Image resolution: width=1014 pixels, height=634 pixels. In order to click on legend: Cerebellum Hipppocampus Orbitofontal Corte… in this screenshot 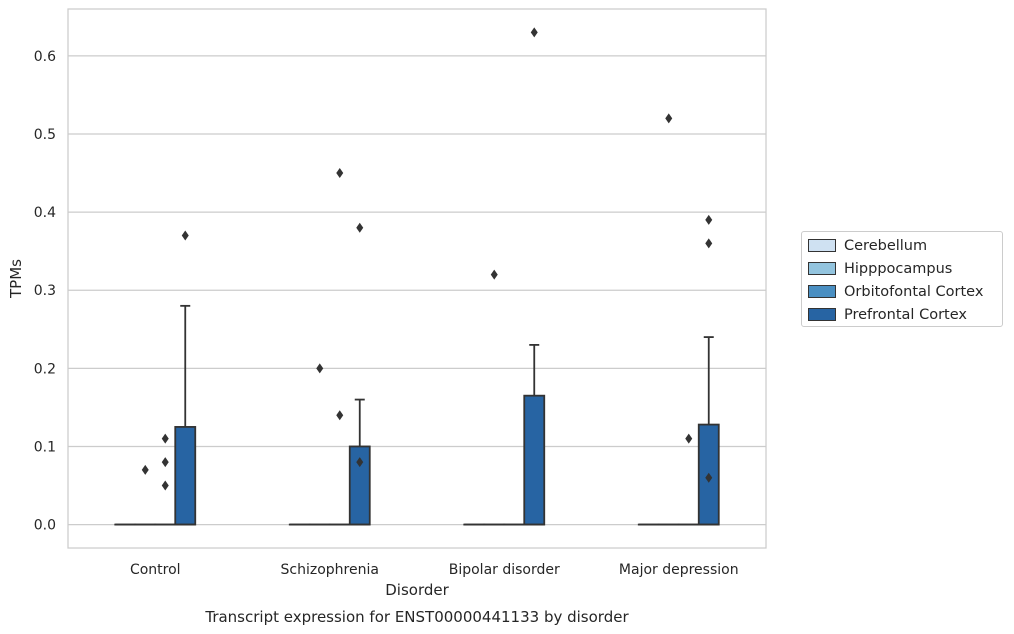, I will do `click(902, 279)`.